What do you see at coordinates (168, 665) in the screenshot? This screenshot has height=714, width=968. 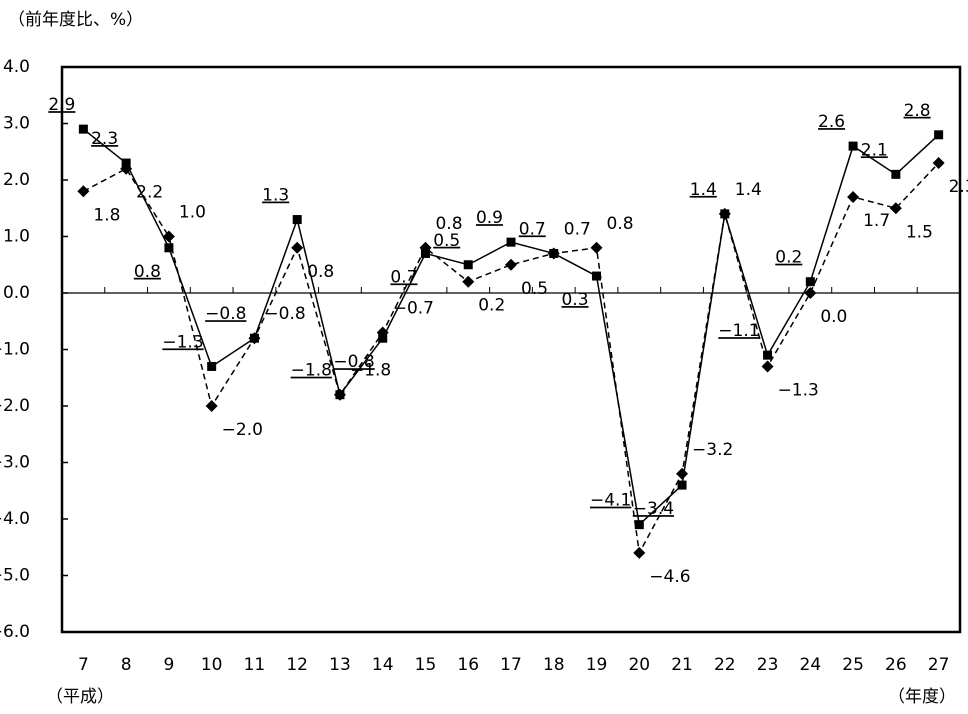 I see `x-tick-label: 9` at bounding box center [168, 665].